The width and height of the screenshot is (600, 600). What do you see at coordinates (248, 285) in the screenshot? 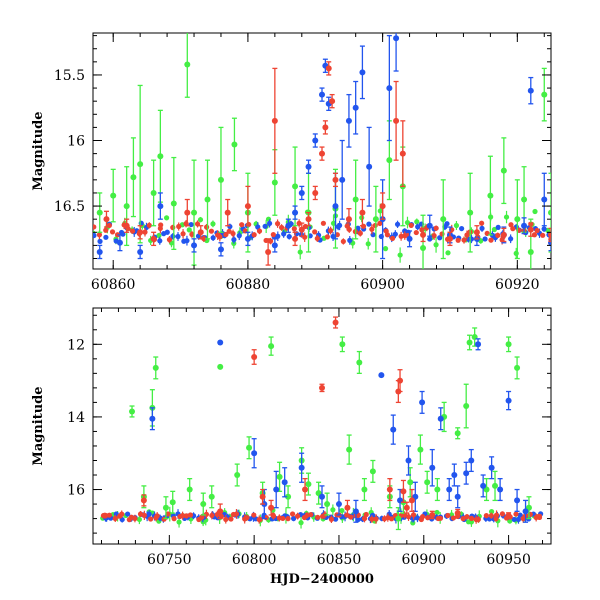
I see `top-x-tick-label: 60880` at bounding box center [248, 285].